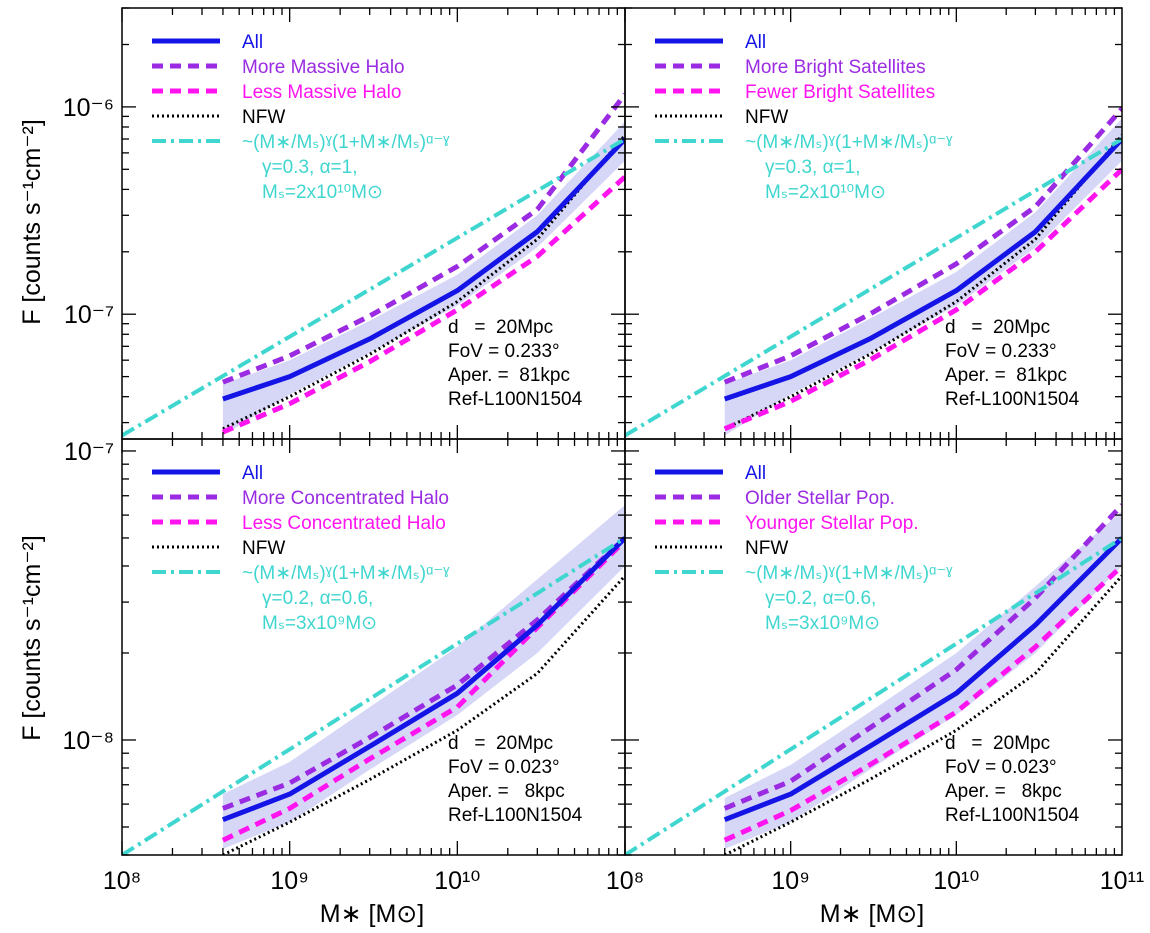 The height and width of the screenshot is (933, 1150). I want to click on legend-label: Less Massive Halo, so click(321, 92).